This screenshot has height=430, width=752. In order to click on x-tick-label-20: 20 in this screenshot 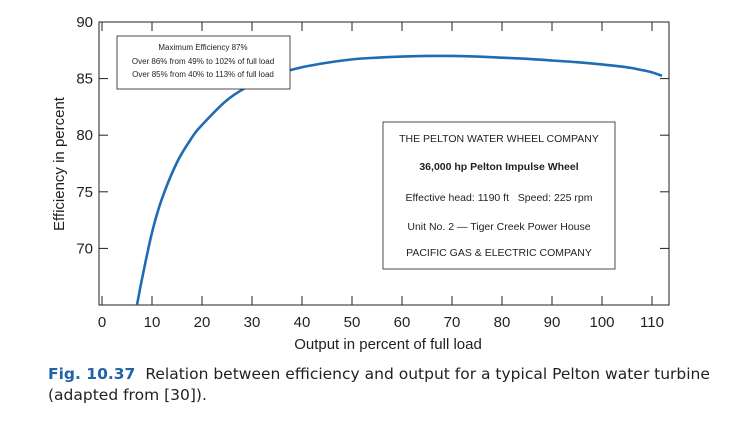, I will do `click(202, 322)`.